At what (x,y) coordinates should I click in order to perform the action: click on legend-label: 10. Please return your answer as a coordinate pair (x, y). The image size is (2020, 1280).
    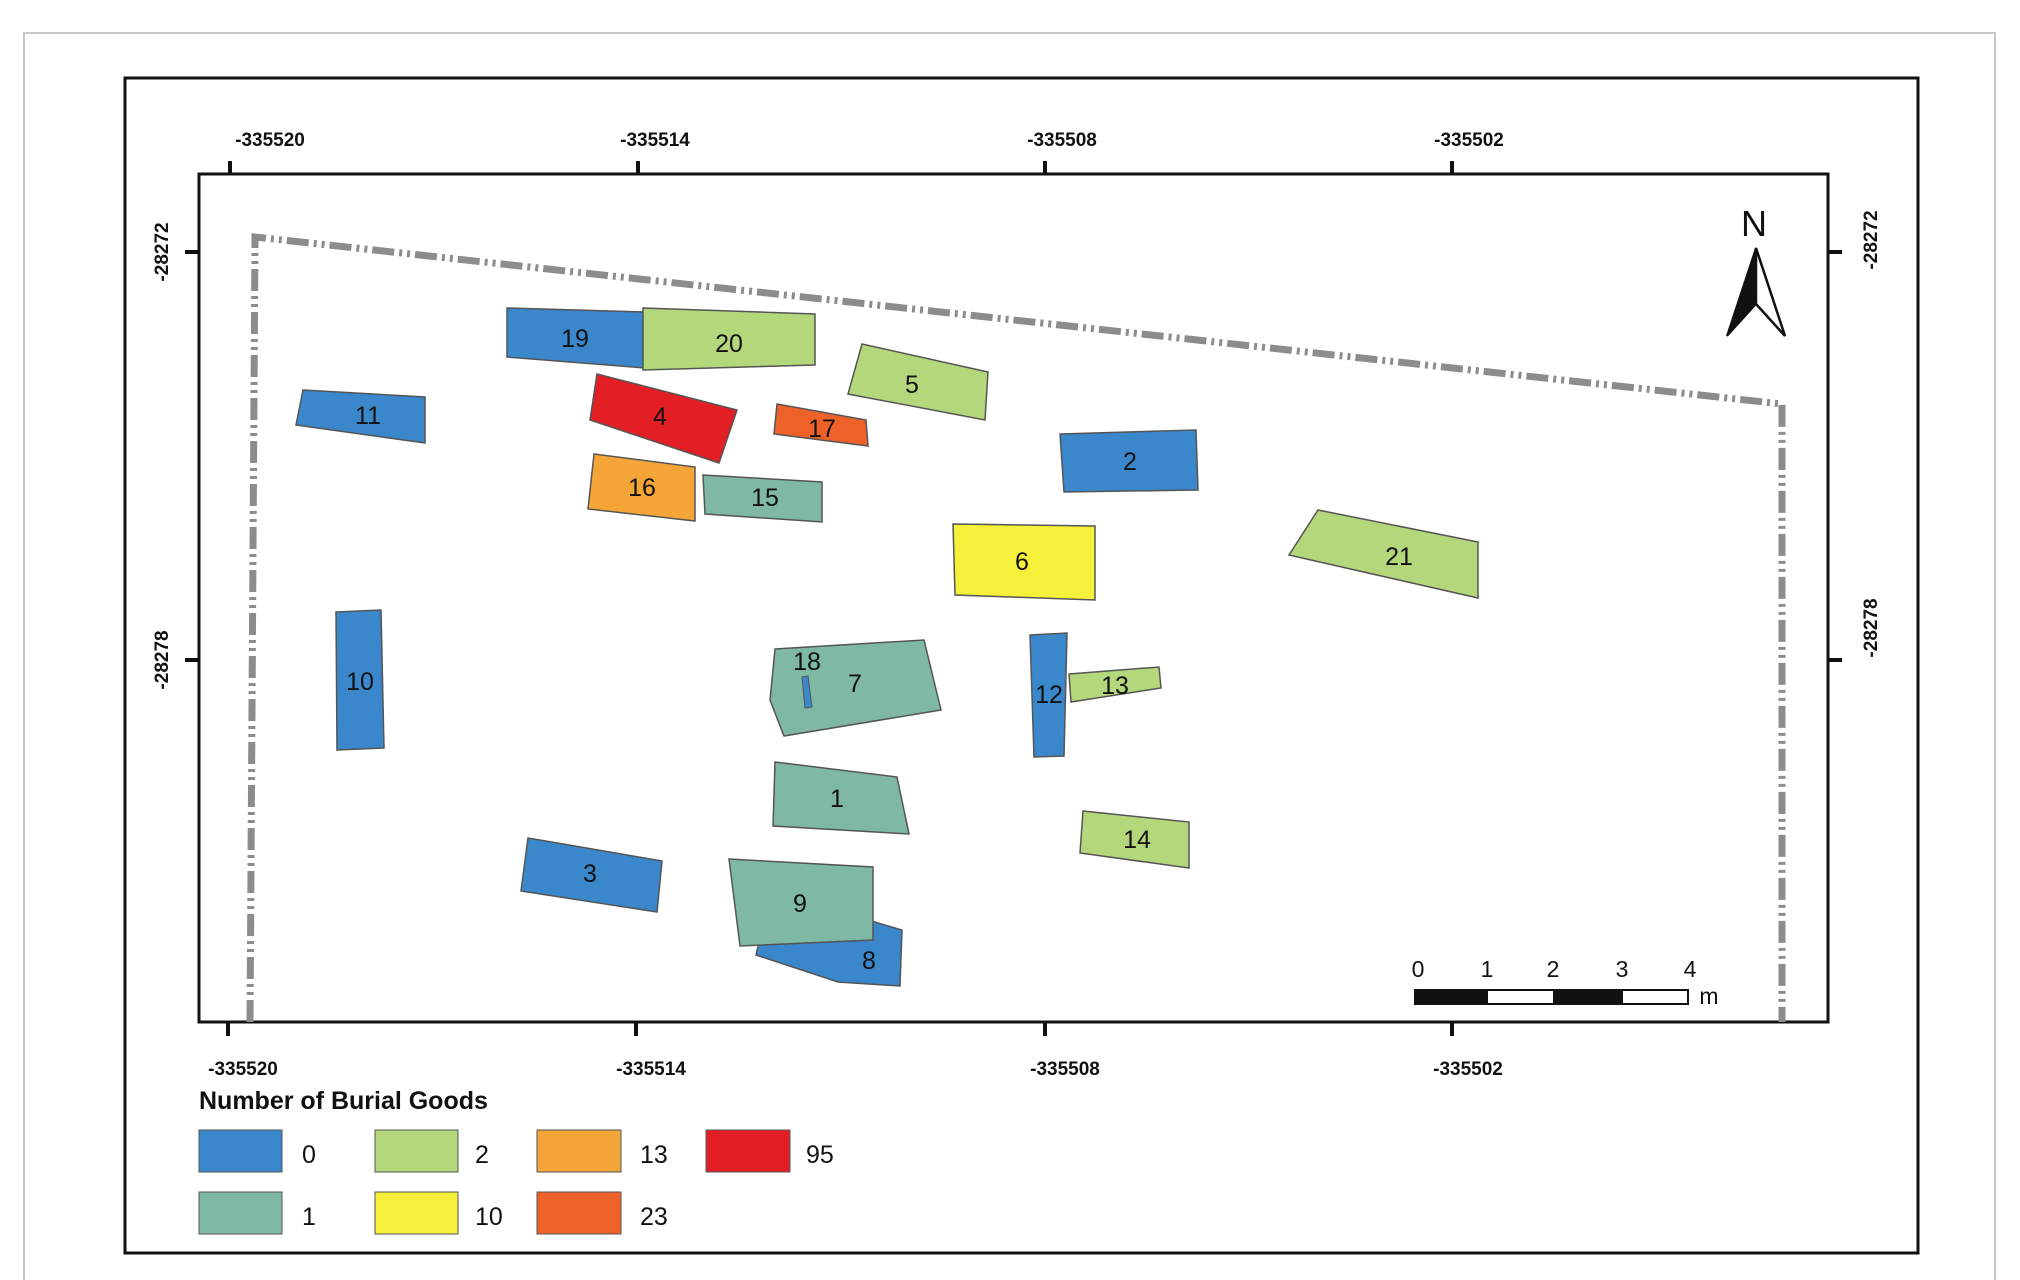
    Looking at the image, I should click on (489, 1217).